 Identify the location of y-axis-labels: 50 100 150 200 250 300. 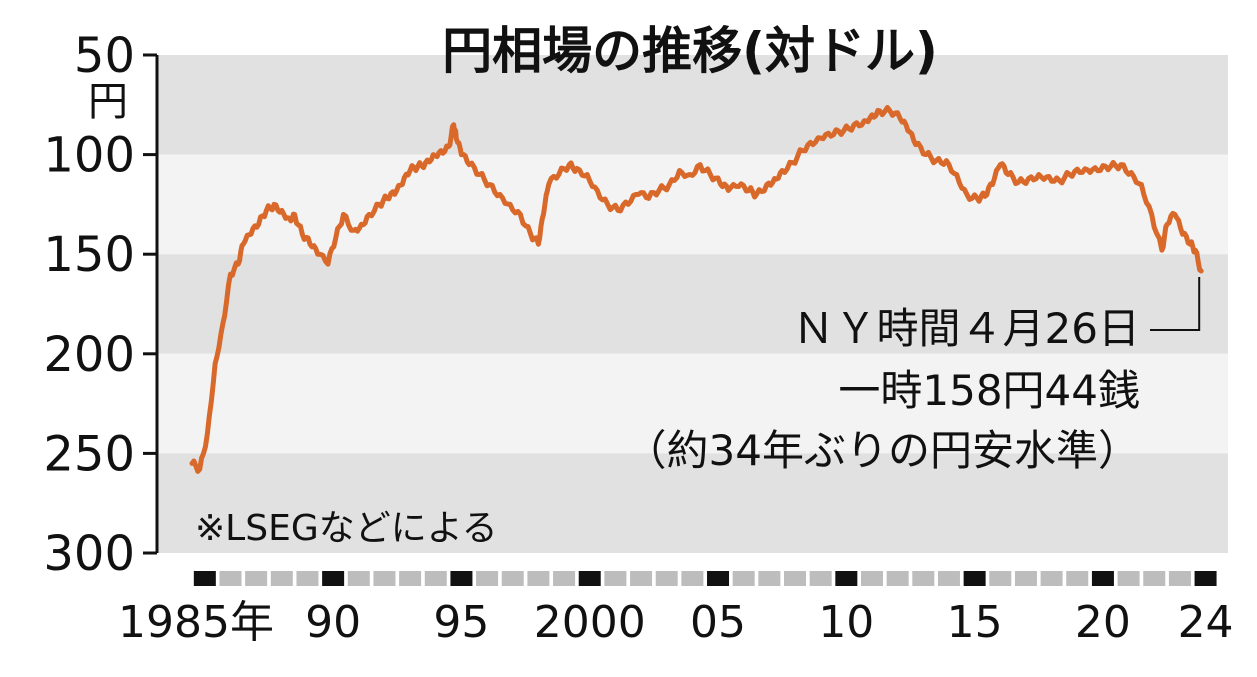
(89, 305).